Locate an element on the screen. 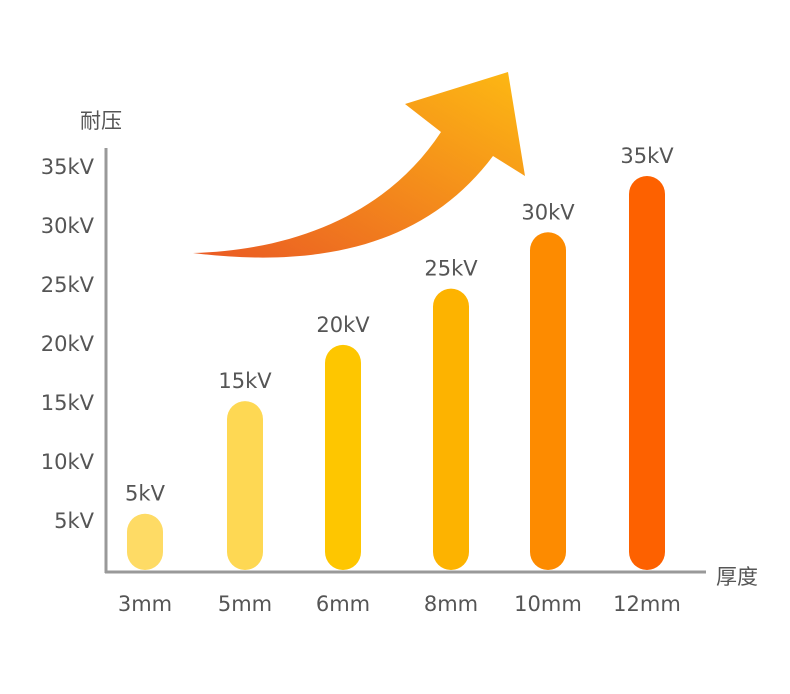 The image size is (790, 694). x-tick-label: 6mm is located at coordinates (343, 604).